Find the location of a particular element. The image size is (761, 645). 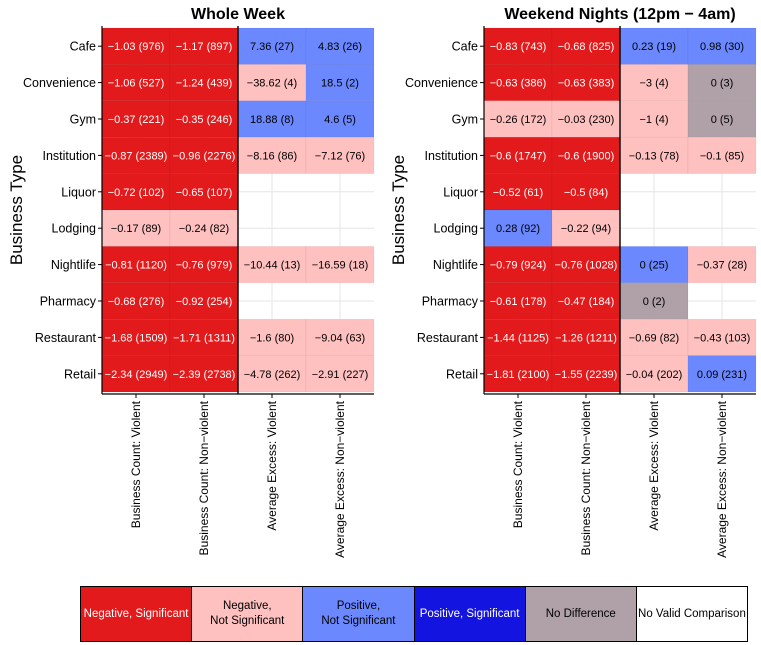

cell-label: −8.16 (86) is located at coordinates (272, 156).